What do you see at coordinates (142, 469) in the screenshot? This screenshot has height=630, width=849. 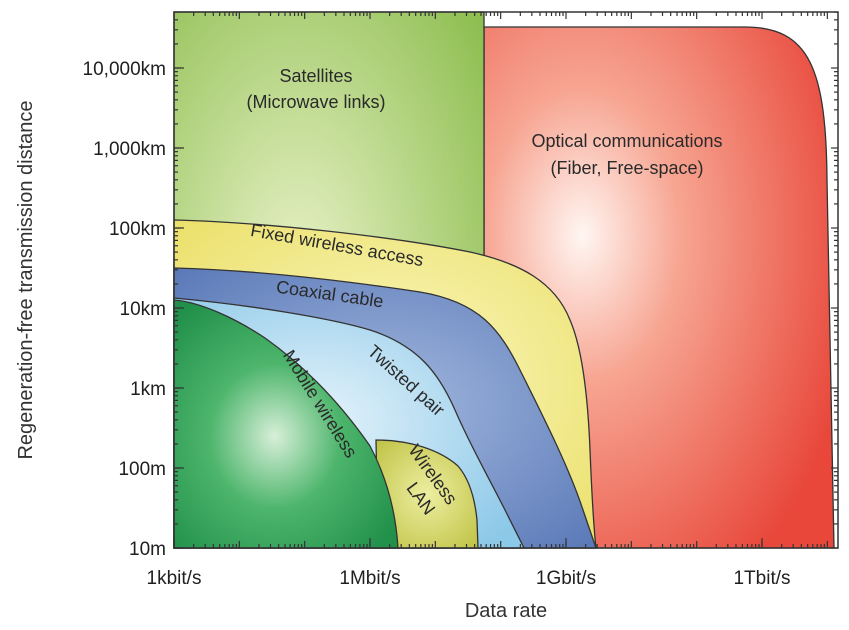 I see `y-tick-label: 100m` at bounding box center [142, 469].